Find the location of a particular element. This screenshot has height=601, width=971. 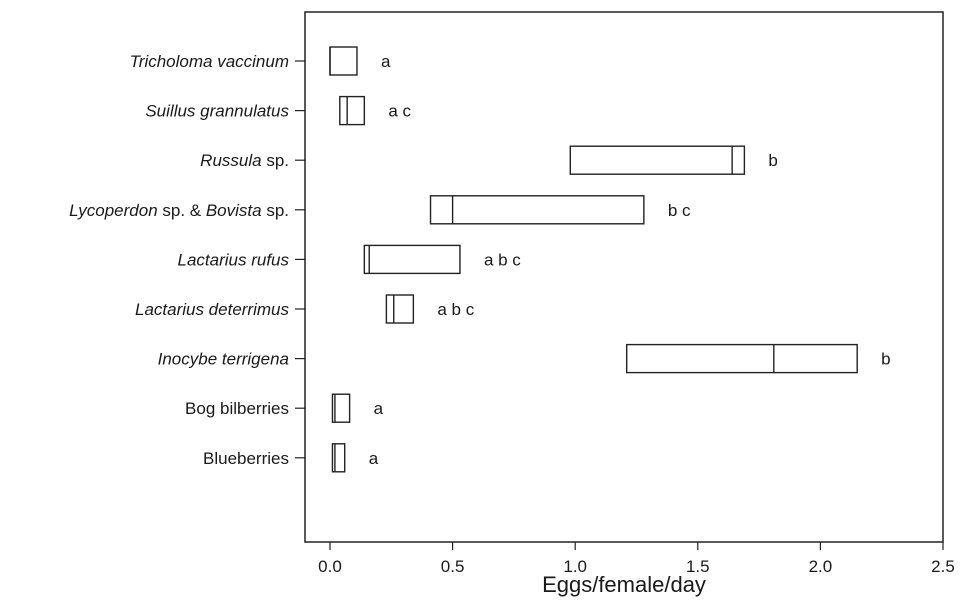

x-tick-label: 1.5 is located at coordinates (698, 566).